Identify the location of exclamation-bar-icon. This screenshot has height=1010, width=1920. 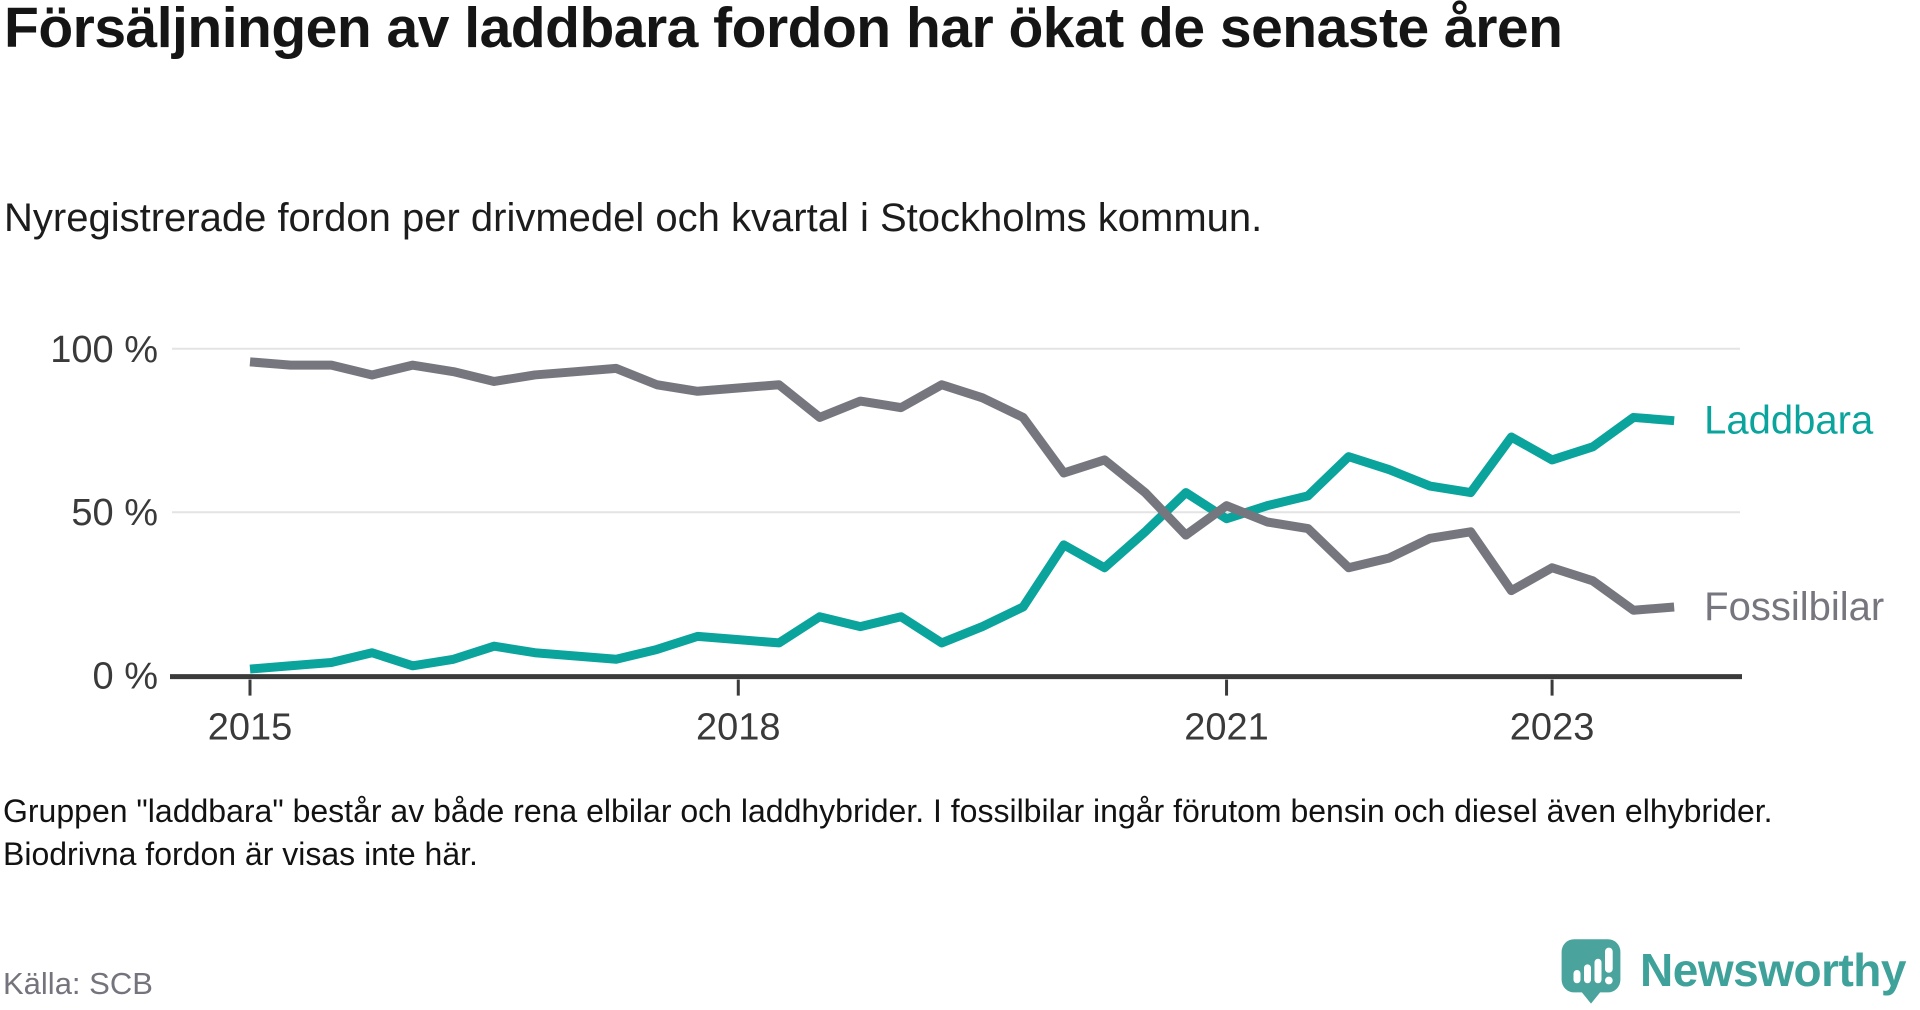
(1609, 960).